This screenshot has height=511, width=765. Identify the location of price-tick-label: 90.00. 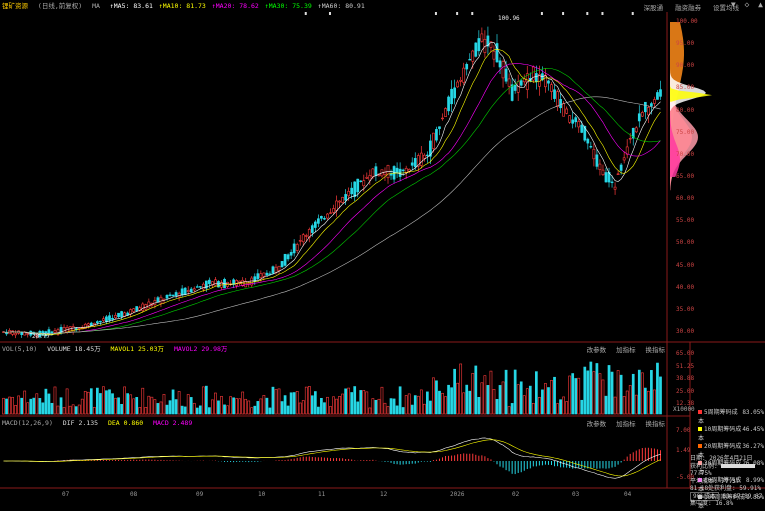
(685, 66).